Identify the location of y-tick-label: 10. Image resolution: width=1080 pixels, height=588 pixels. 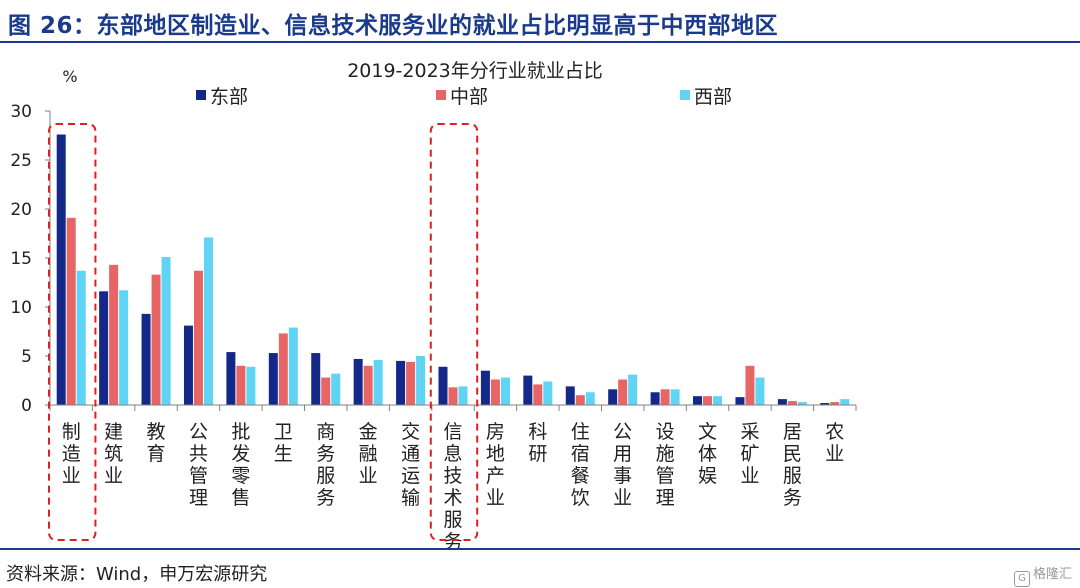
(21, 308).